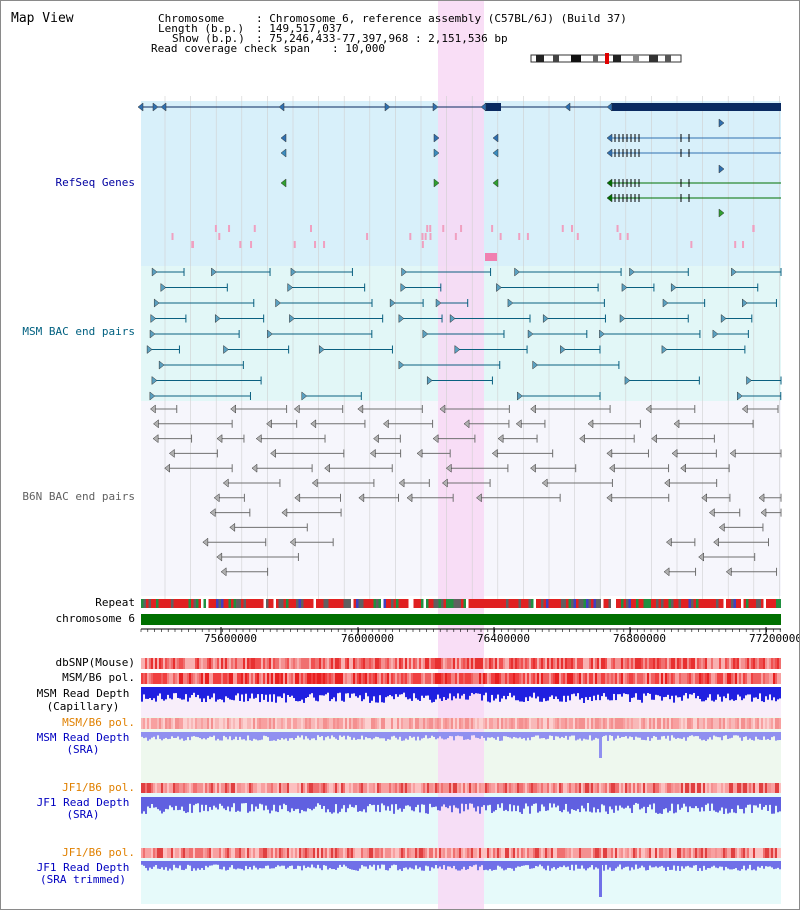 The image size is (800, 910). I want to click on track-label-refseq-genes: RefSeq Genes, so click(95, 182).